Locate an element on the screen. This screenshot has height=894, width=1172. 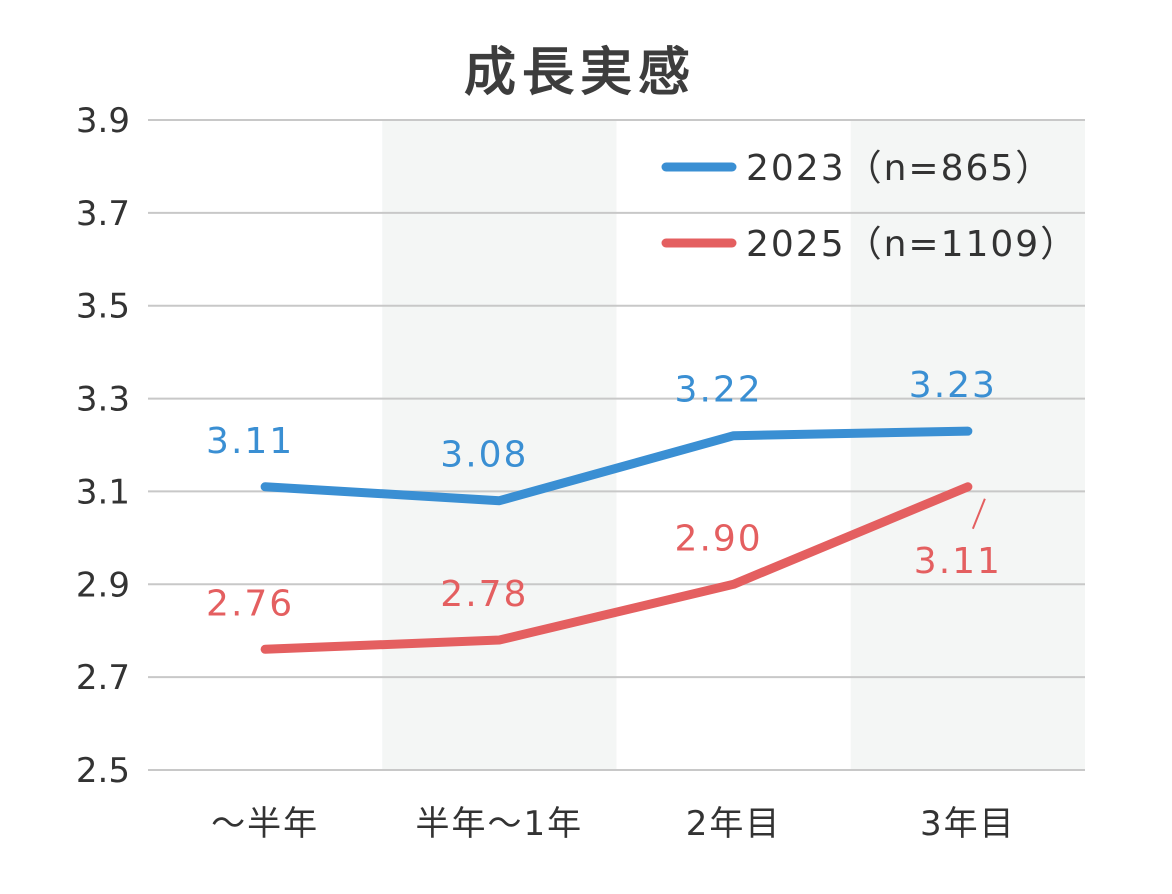
y-axis-ticks: 3.9 3.7 3.5 3.3 3.1 2.9 2.7 2.5 is located at coordinates (103, 446).